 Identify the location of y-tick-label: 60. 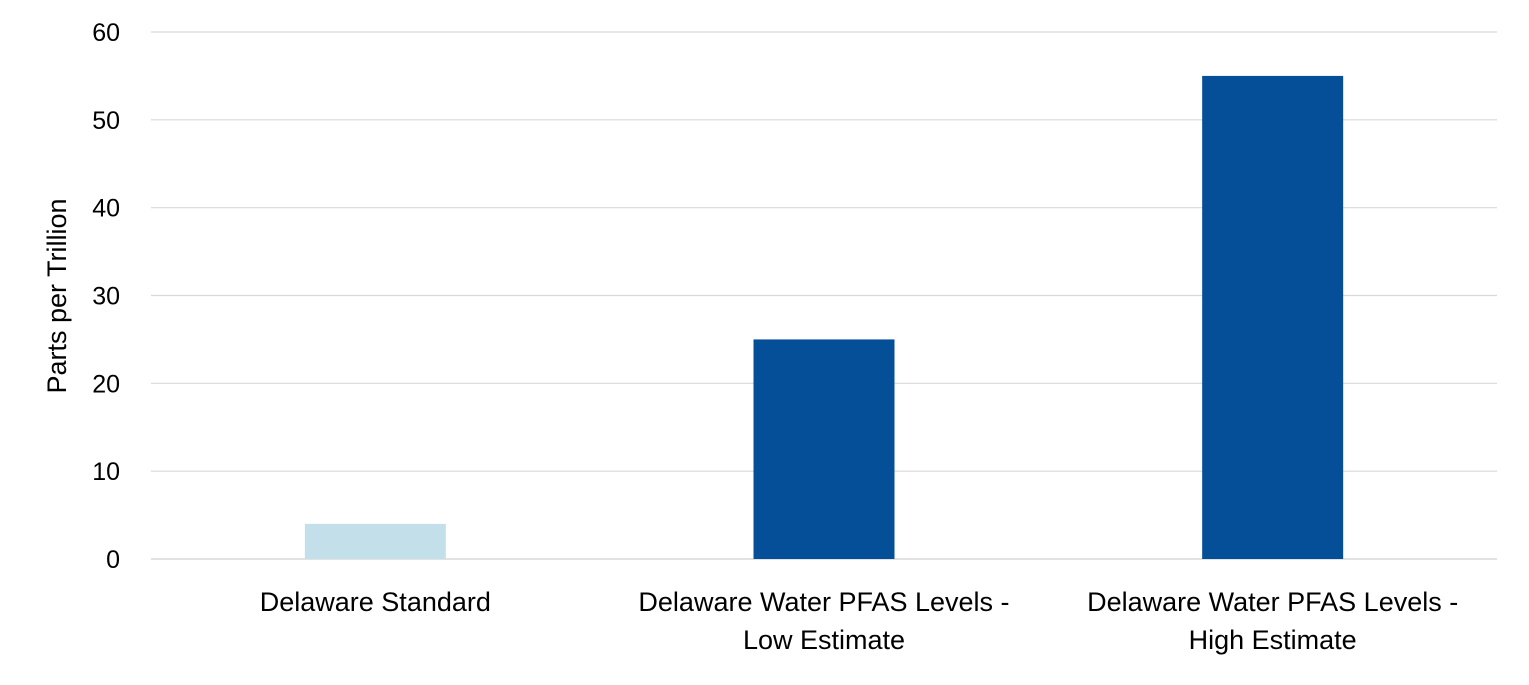
(106, 33).